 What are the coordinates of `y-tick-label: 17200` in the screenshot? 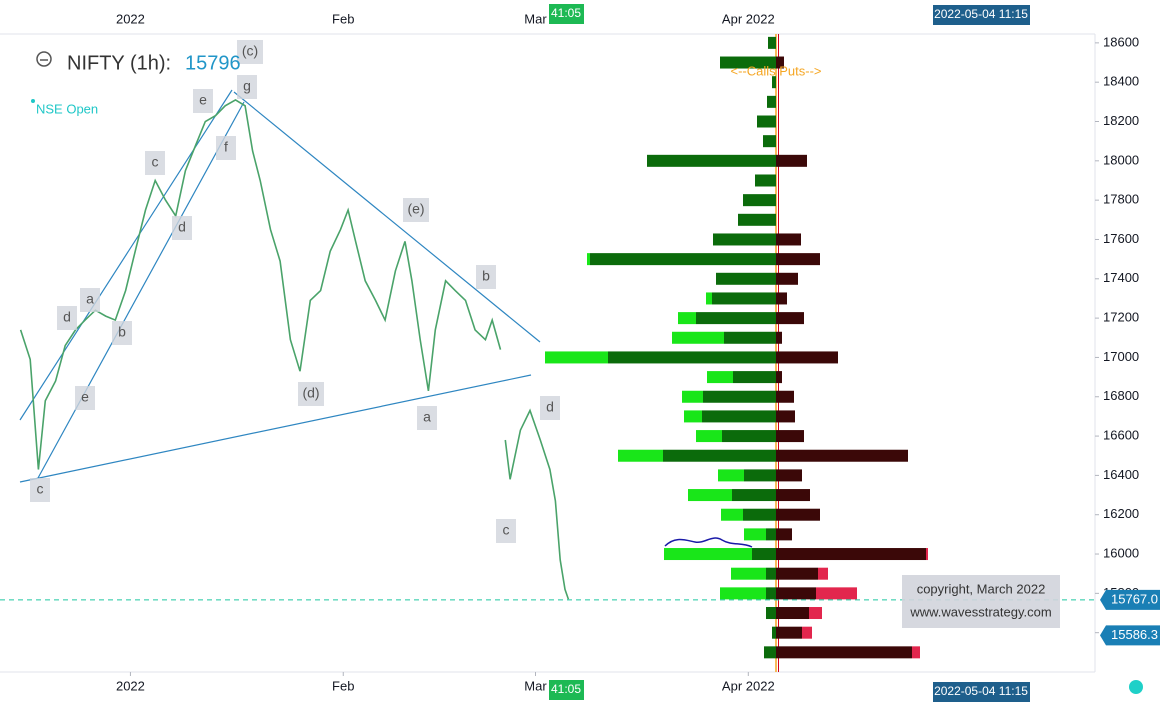 It's located at (1121, 317).